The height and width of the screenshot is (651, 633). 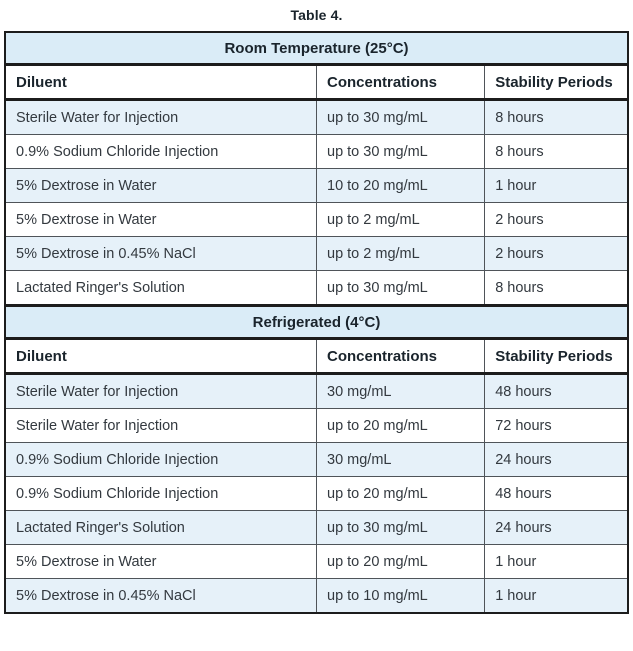 I want to click on table-row: 5% Dextrose in Water 10 to 20 mg/mL 1 hour, so click(x=316, y=185).